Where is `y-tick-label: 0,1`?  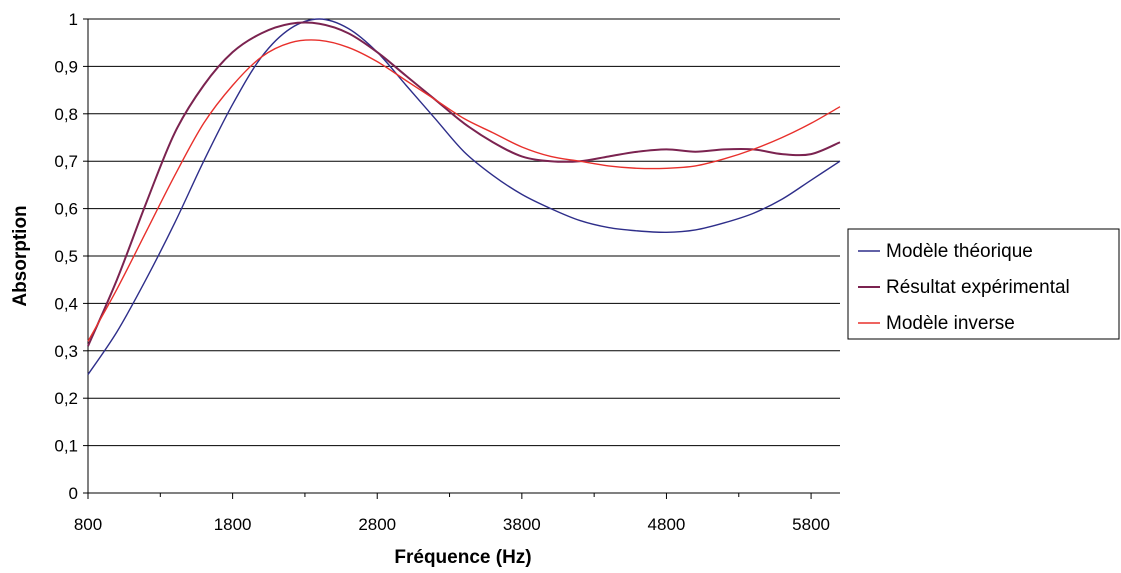 y-tick-label: 0,1 is located at coordinates (66, 446).